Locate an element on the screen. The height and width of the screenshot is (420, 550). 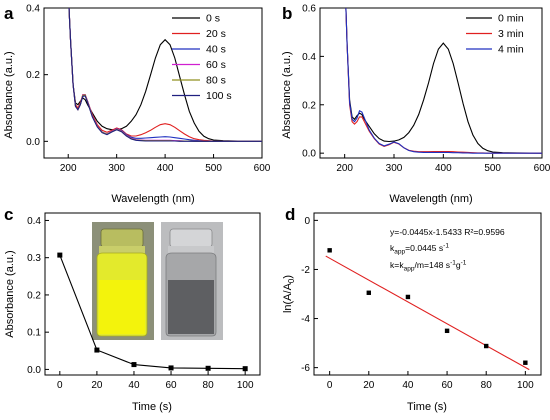
series-line-40s is located at coordinates (165, 75).